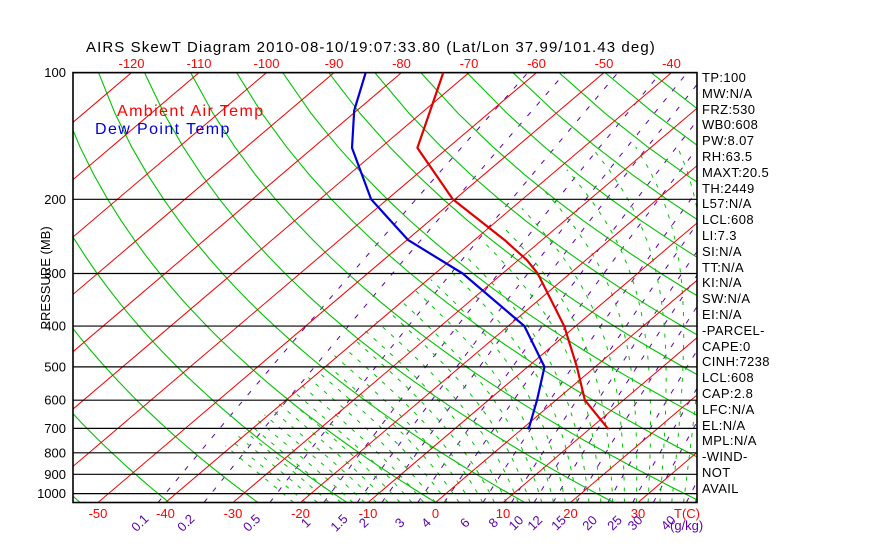 The height and width of the screenshot is (560, 870). What do you see at coordinates (55, 452) in the screenshot?
I see `pressure-tick-800: 800` at bounding box center [55, 452].